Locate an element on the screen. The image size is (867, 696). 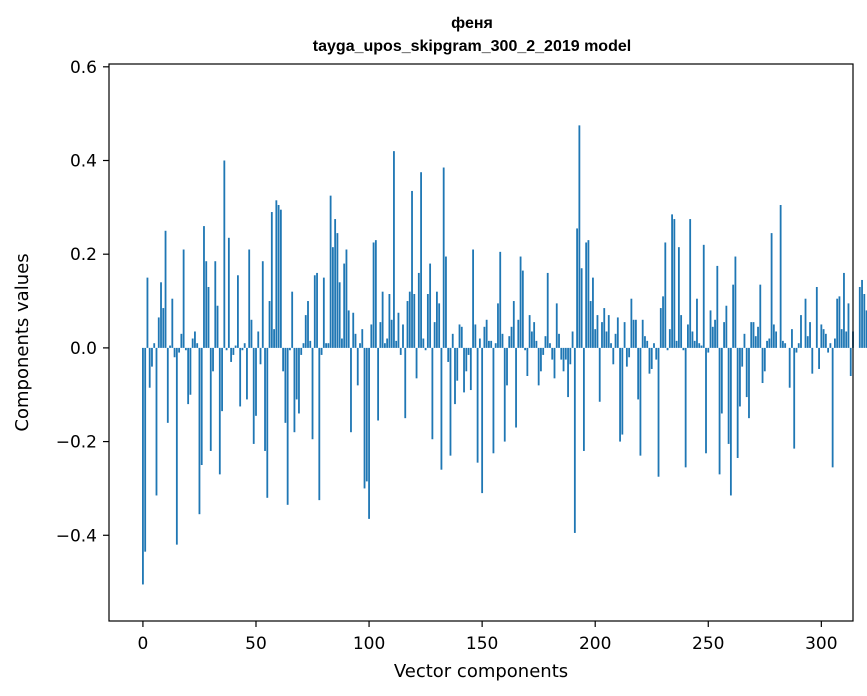
y-tick-label: 0.2 is located at coordinates (83, 255).